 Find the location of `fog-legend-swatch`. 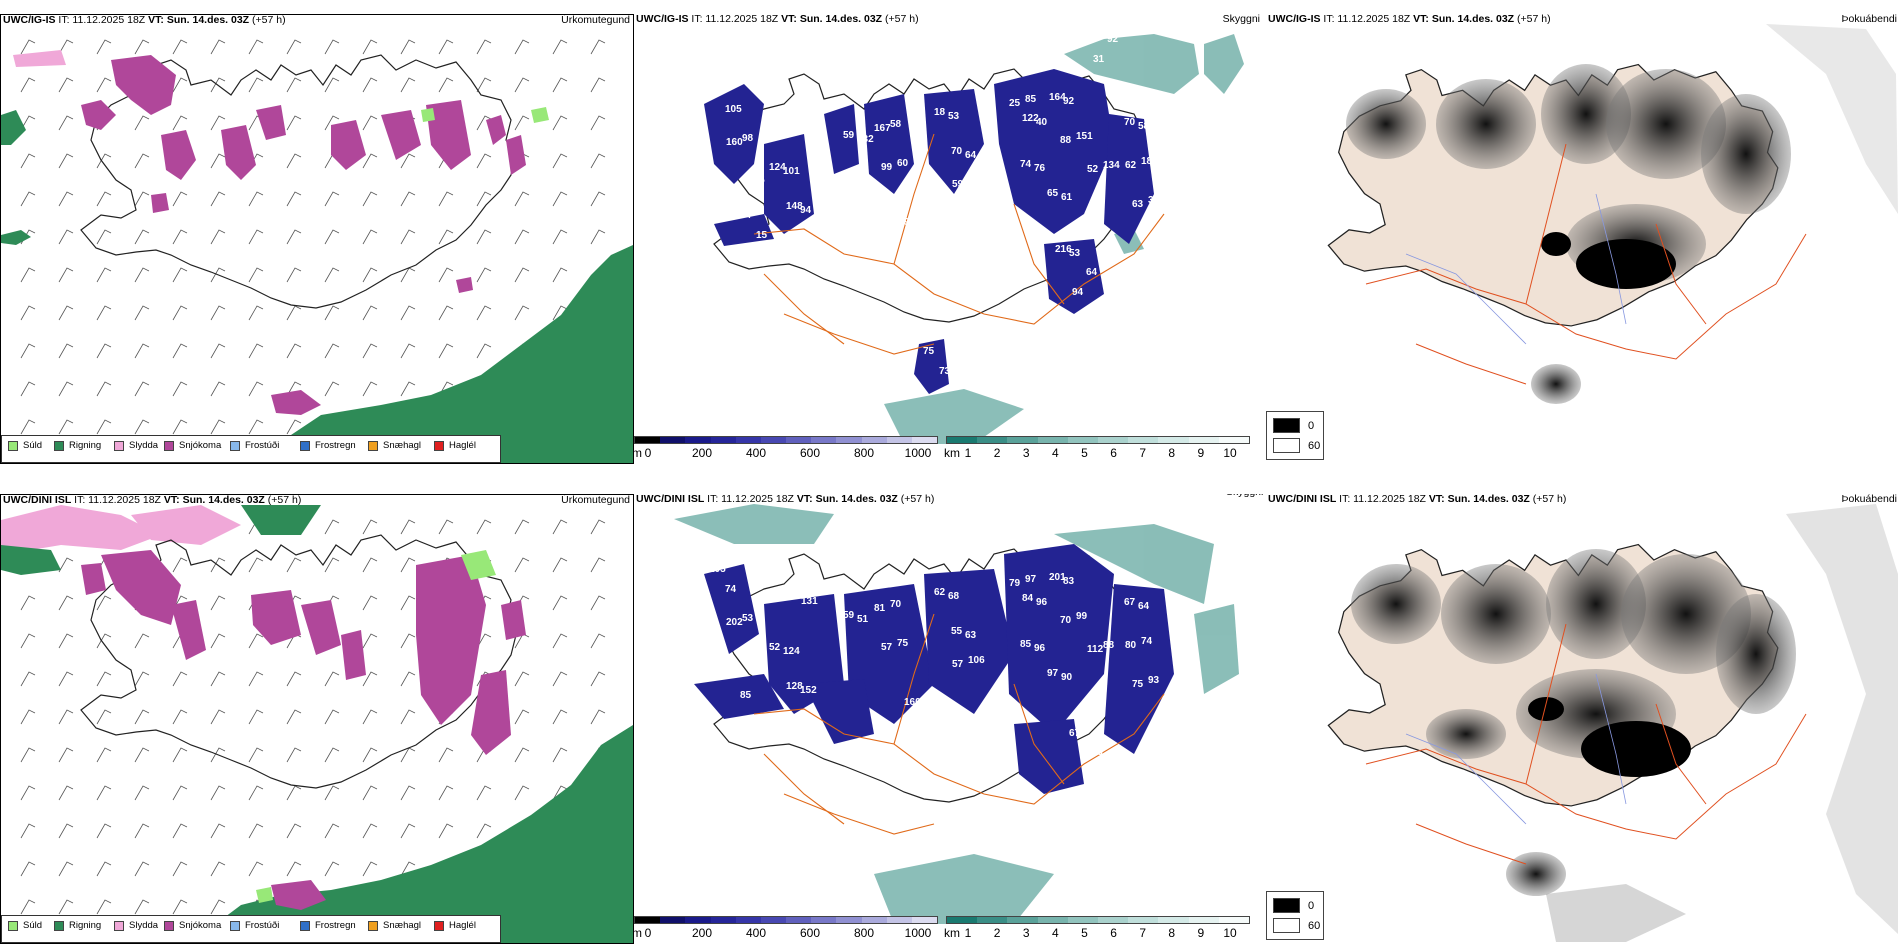

fog-legend-swatch is located at coordinates (1286, 925).